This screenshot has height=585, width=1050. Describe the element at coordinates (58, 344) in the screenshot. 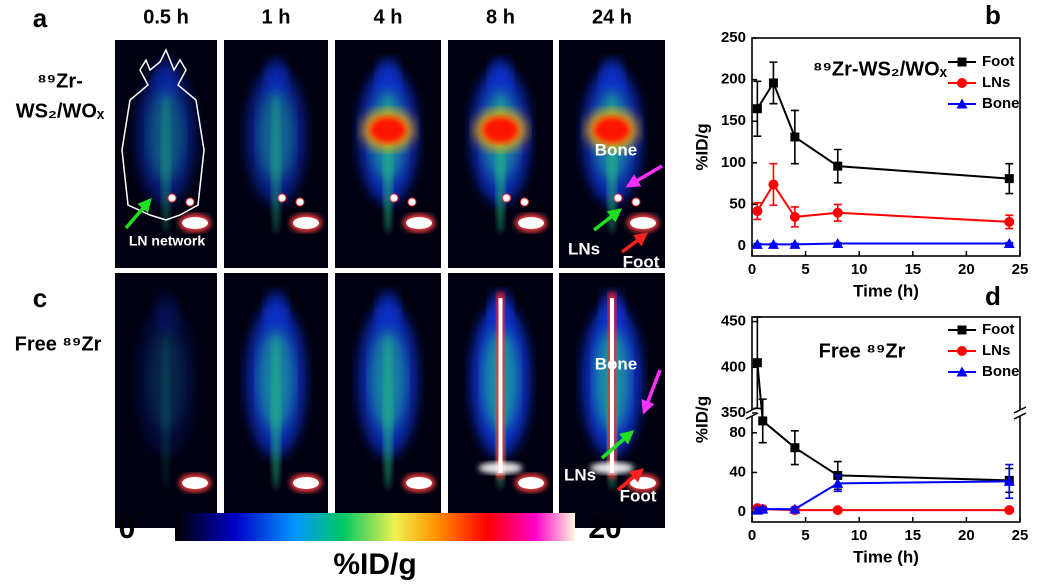

I see `row-label: Free ⁸⁹Zr` at that location.